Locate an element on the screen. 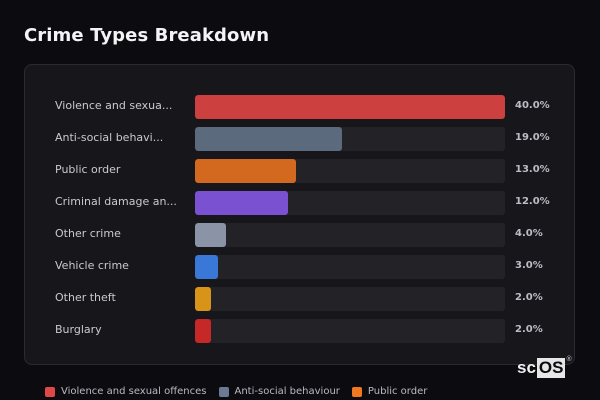  bar-row: Violence and sexua... 40.0% is located at coordinates (299, 107).